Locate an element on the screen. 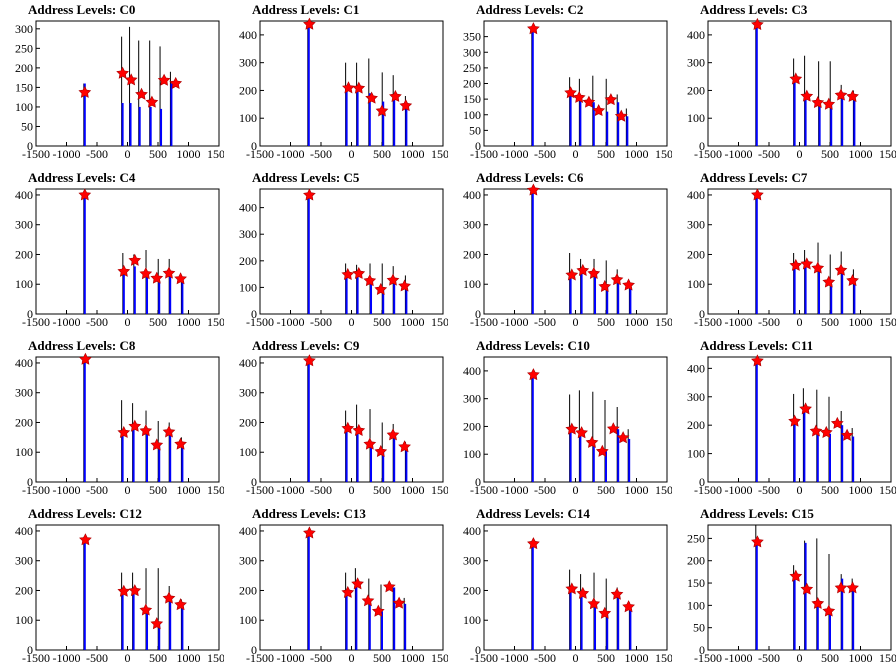 This screenshot has width=896, height=672. x-tick-label: 0 is located at coordinates (576, 658).